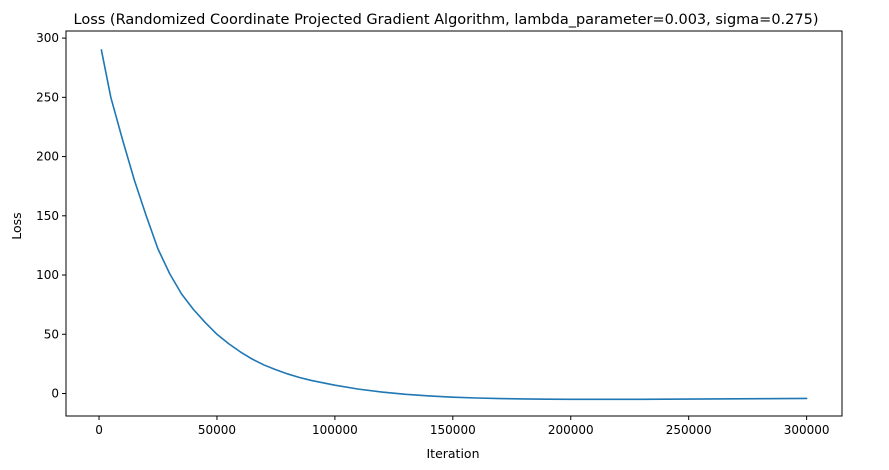  What do you see at coordinates (47, 275) in the screenshot?
I see `y-tick-label: 100` at bounding box center [47, 275].